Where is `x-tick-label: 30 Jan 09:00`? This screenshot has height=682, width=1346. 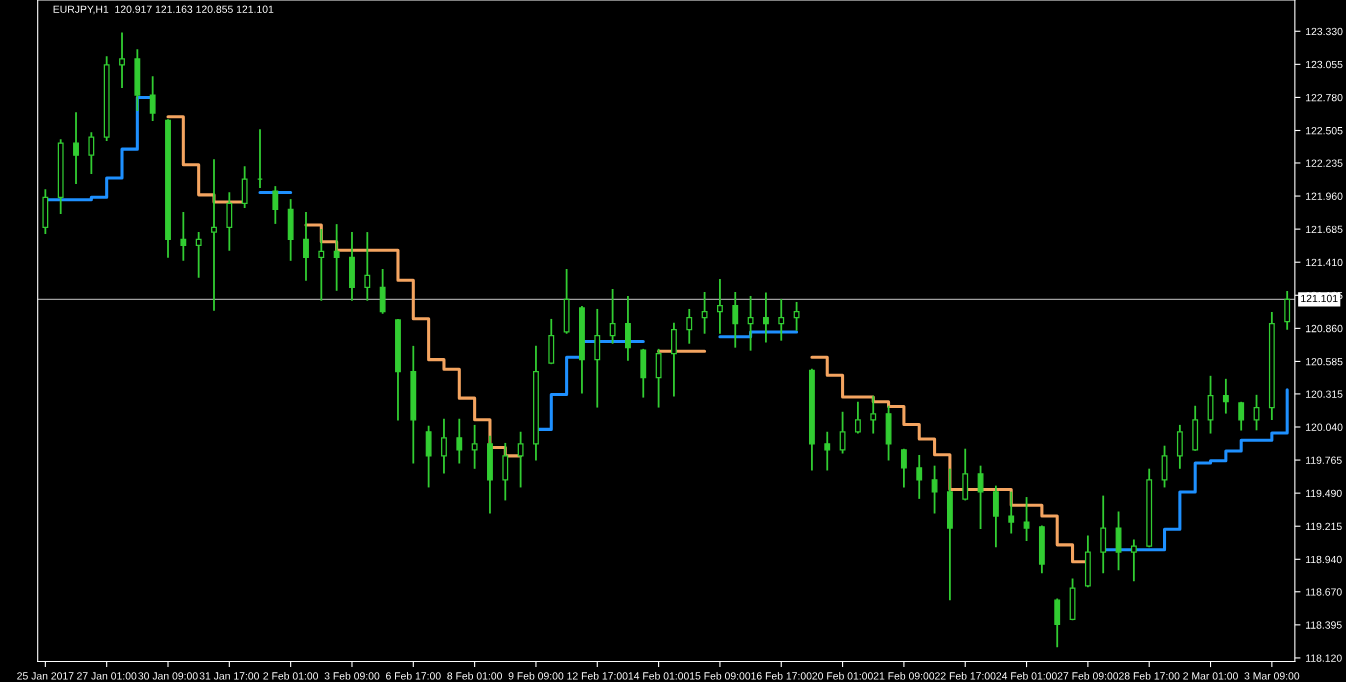 x-tick-label: 30 Jan 09:00 is located at coordinates (168, 676).